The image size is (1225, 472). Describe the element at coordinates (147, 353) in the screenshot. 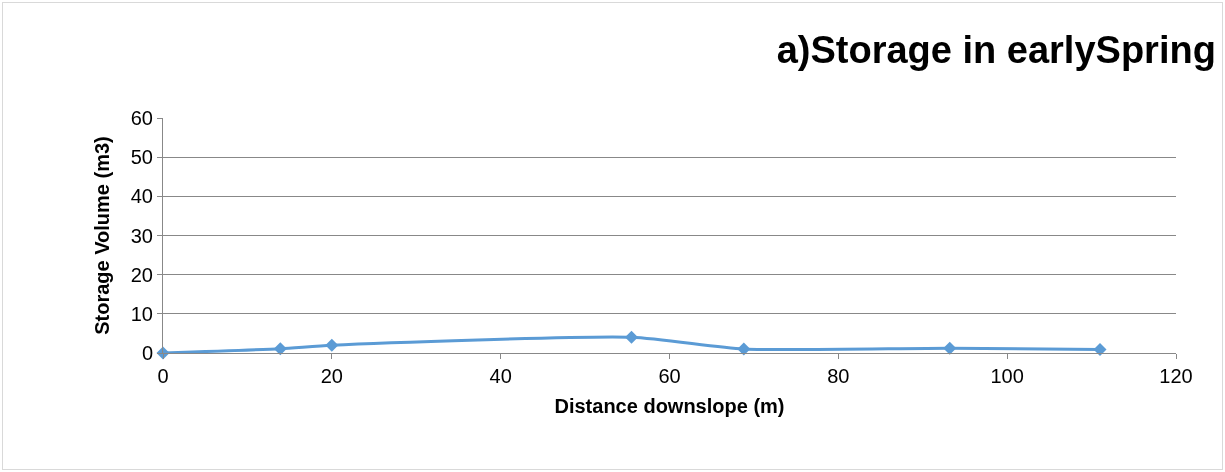

I see `y-tick-label: 0` at that location.